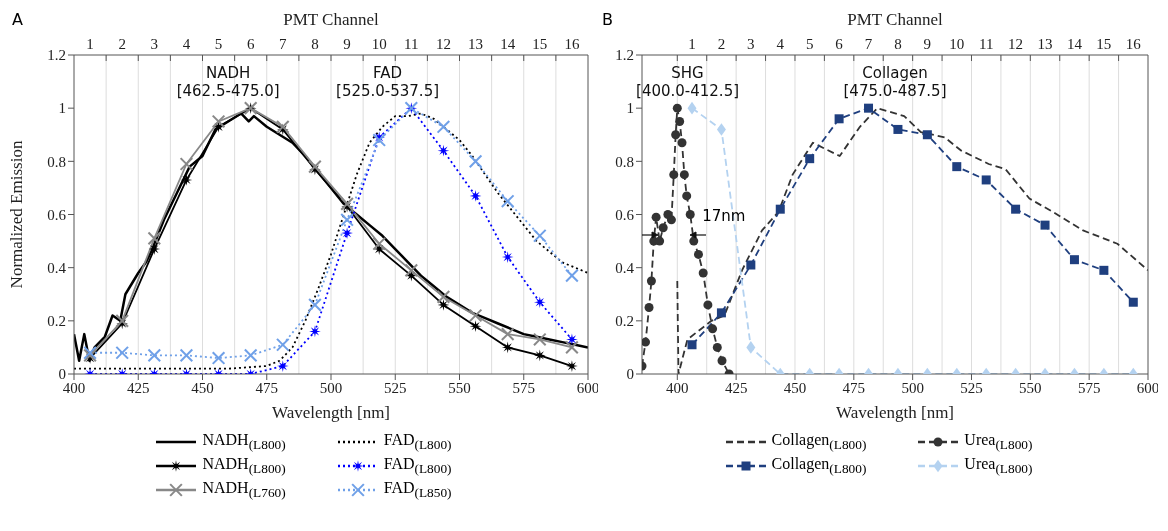 This screenshot has height=531, width=1168. Describe the element at coordinates (508, 44) in the screenshot. I see `x2-tick-label: 14` at that location.